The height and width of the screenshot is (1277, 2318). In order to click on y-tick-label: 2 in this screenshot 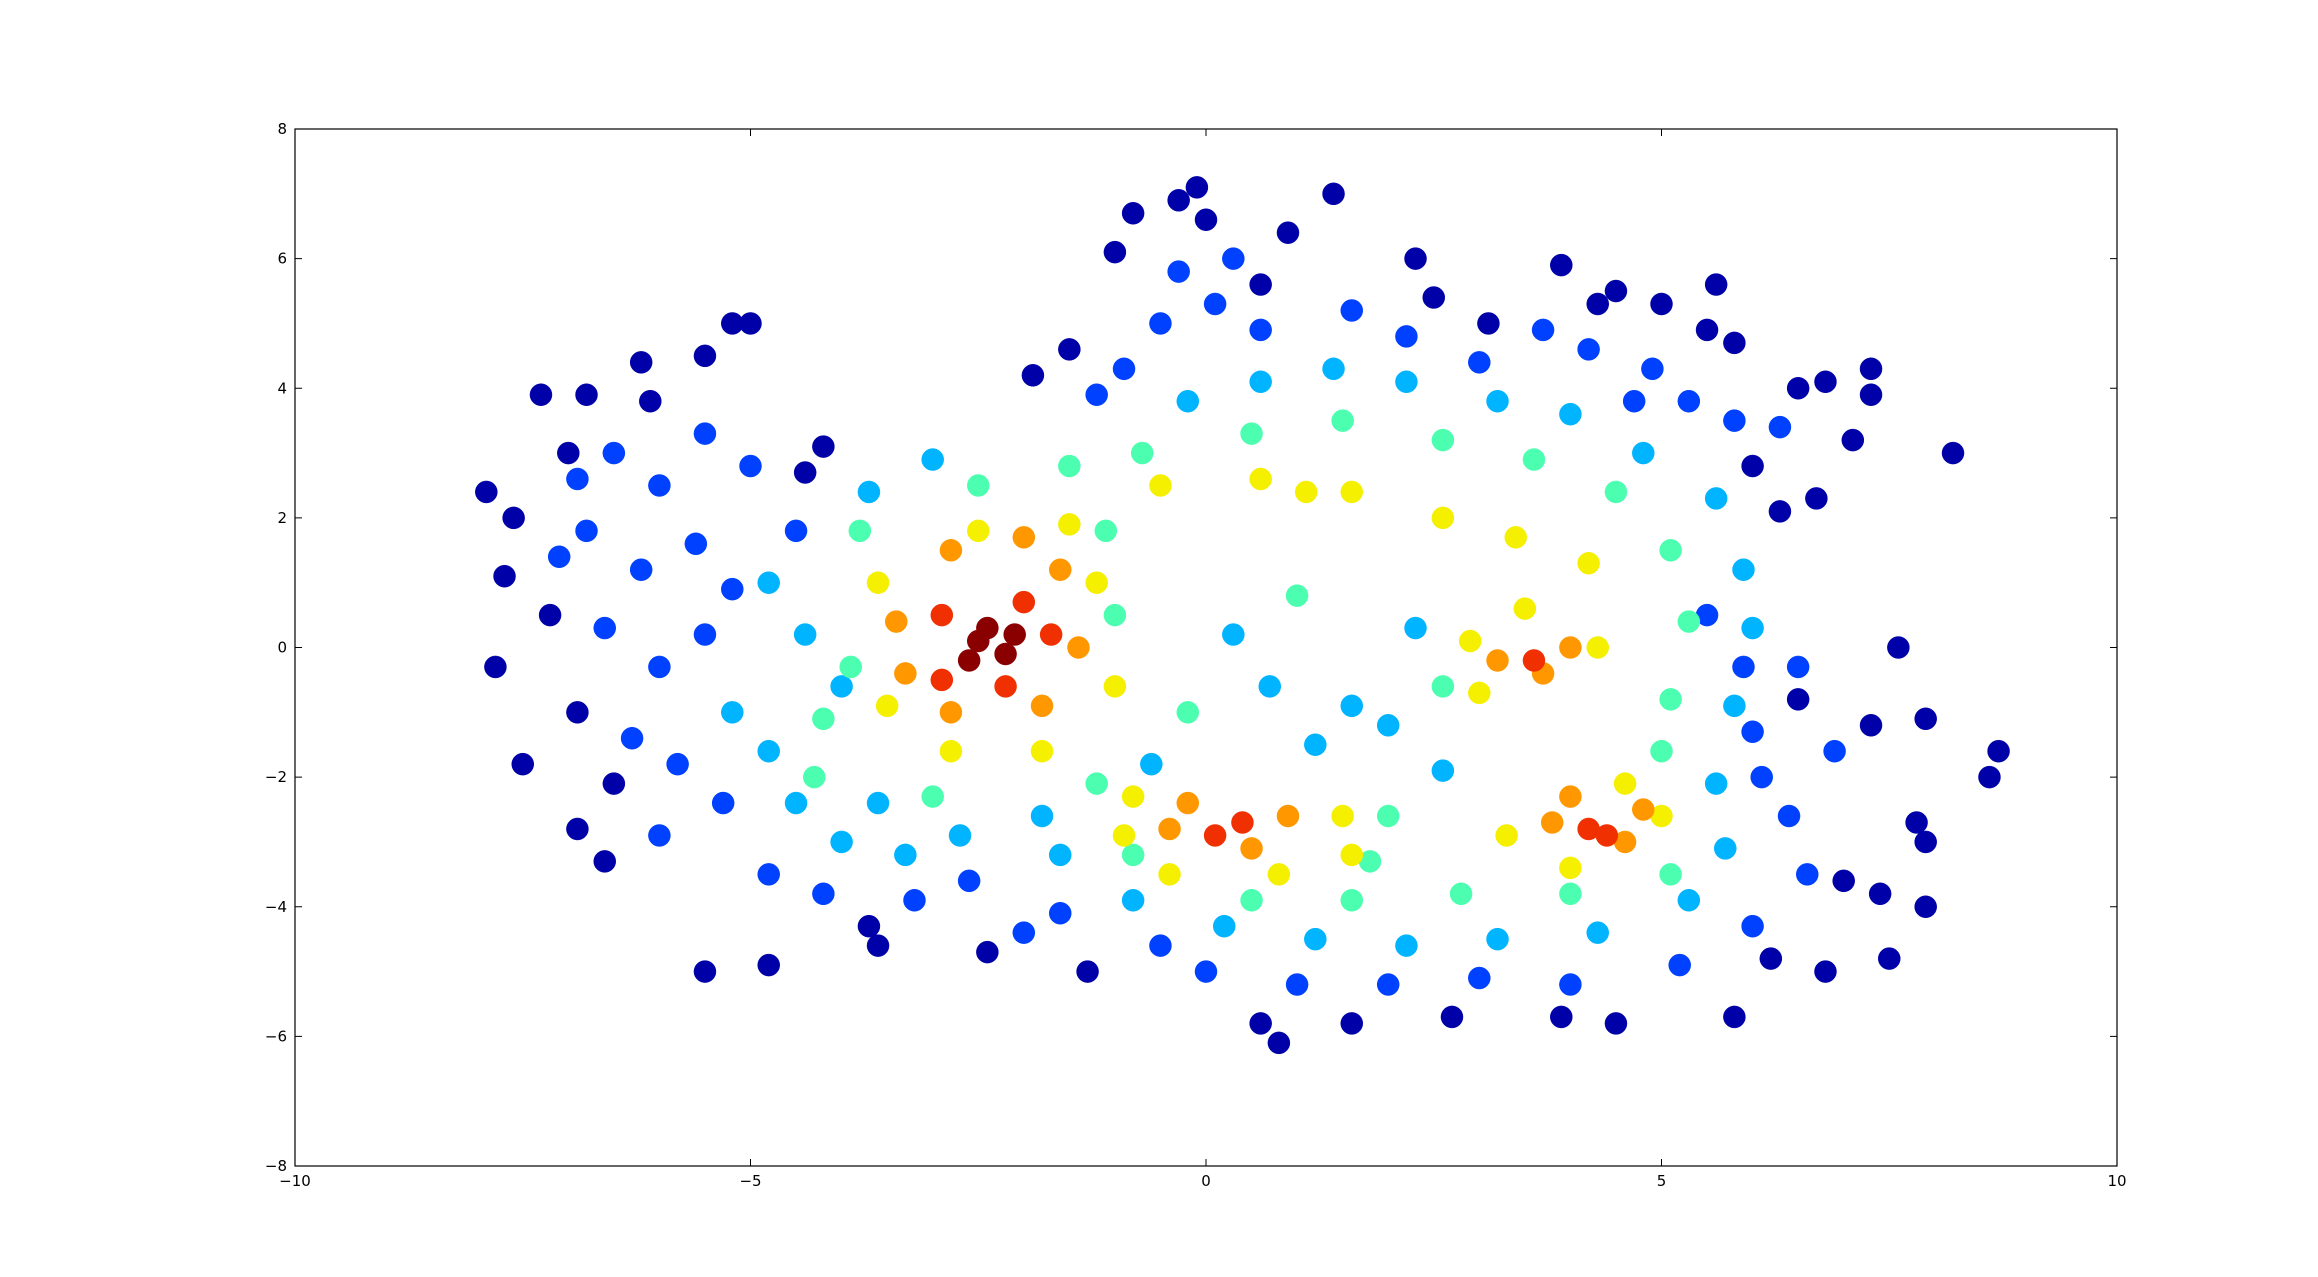, I will do `click(282, 518)`.